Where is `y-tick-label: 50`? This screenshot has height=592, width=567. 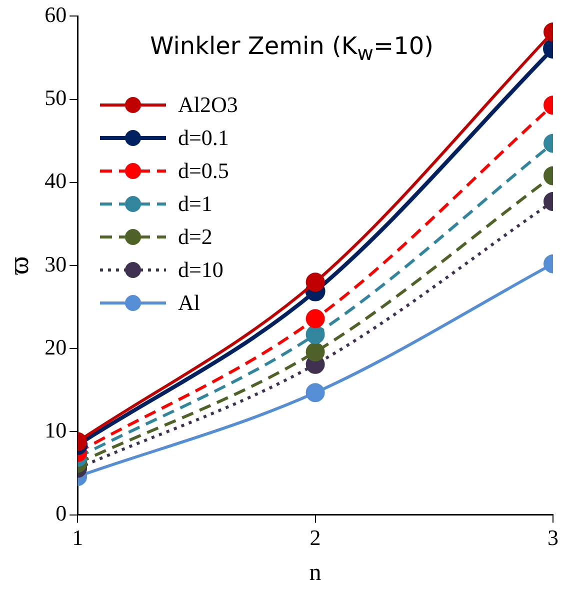 y-tick-label: 50 is located at coordinates (55, 97).